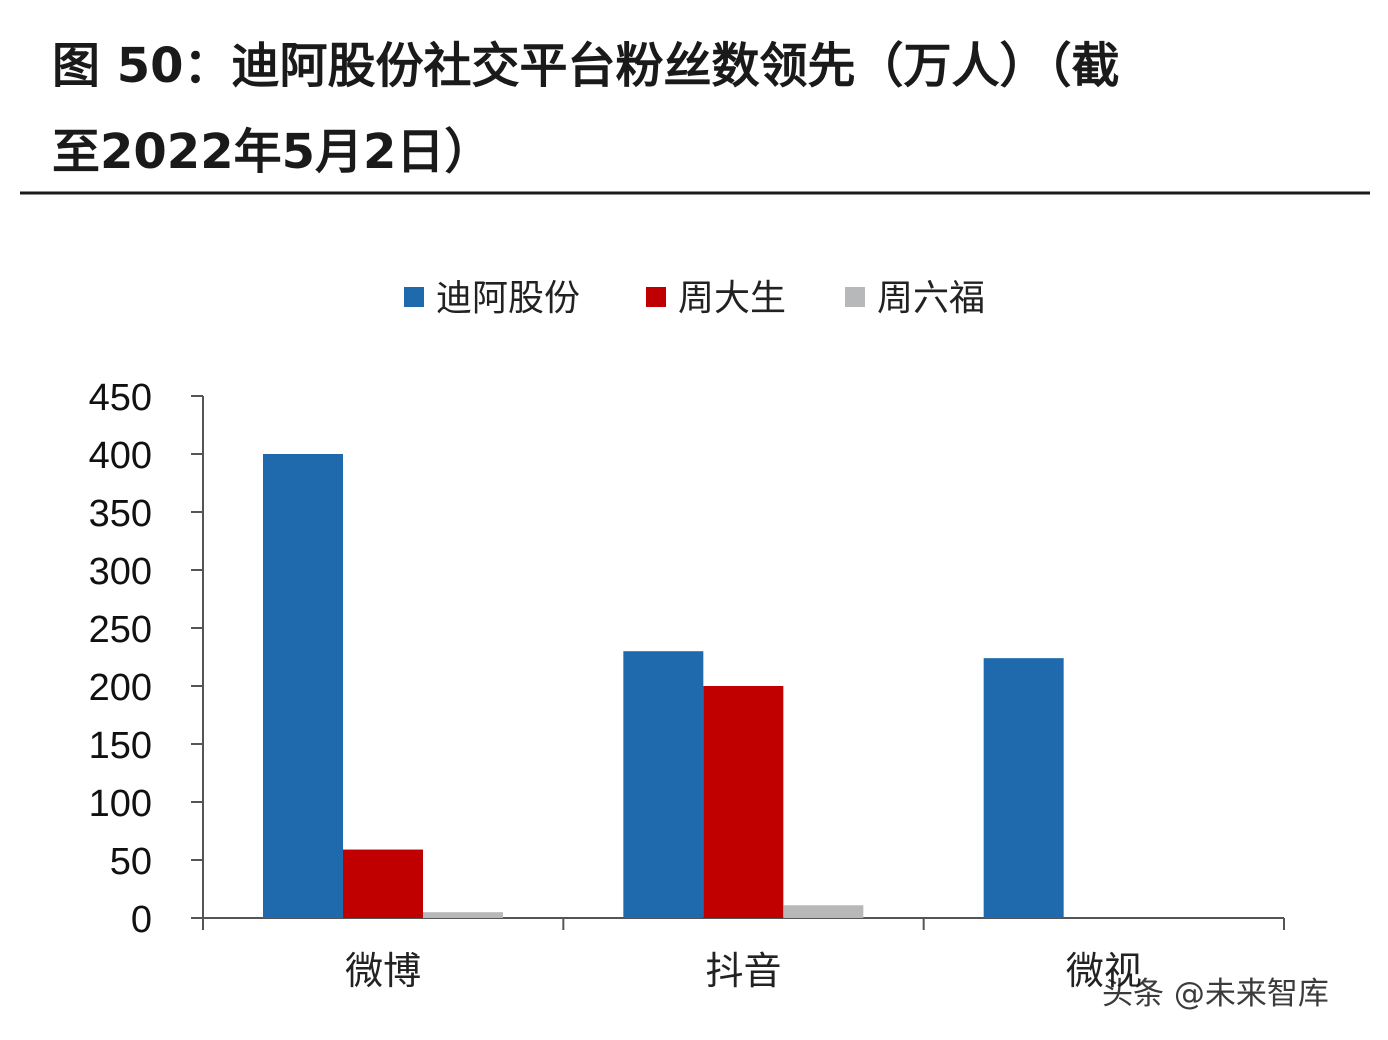 This screenshot has height=1040, width=1388. I want to click on y-tick-label: 300, so click(120, 572).